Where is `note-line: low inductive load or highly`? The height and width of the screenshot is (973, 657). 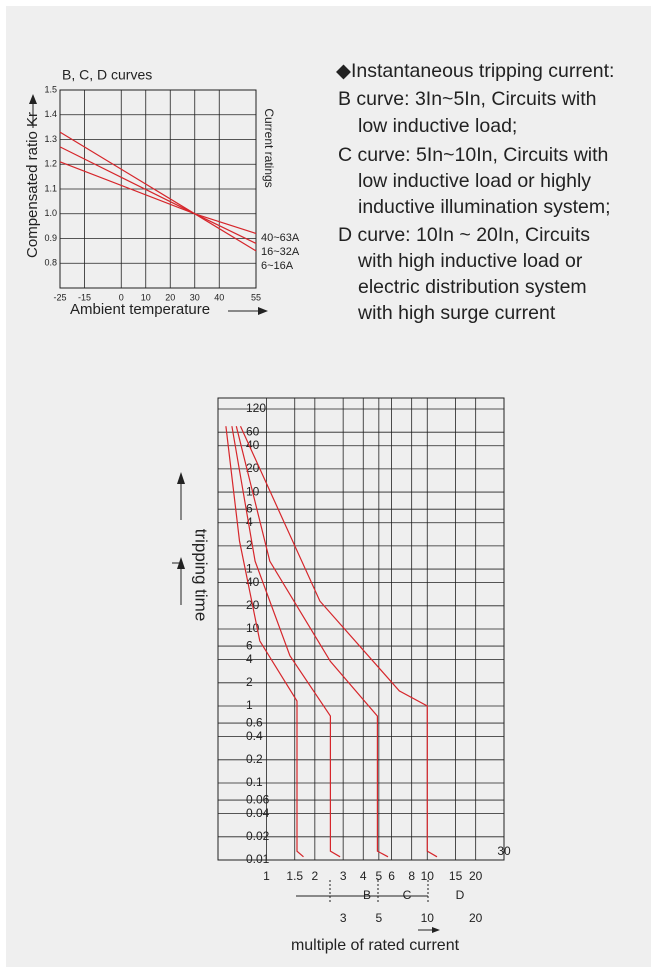
note-line: low inductive load or highly is located at coordinates (474, 181).